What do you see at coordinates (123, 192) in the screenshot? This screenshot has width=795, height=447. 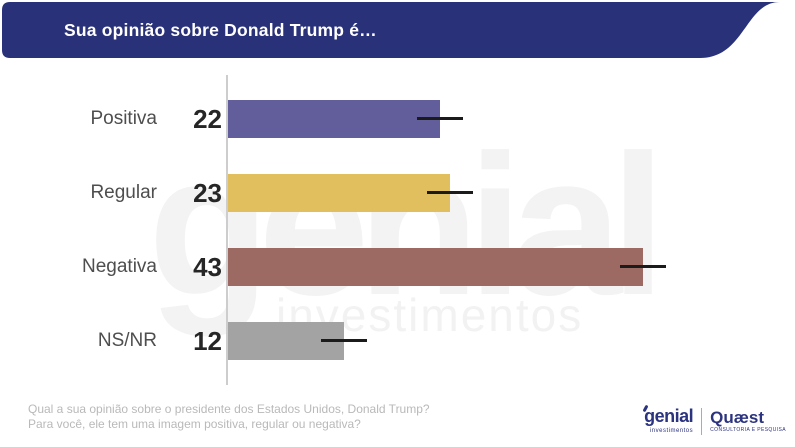 I see `category-label: Regular` at bounding box center [123, 192].